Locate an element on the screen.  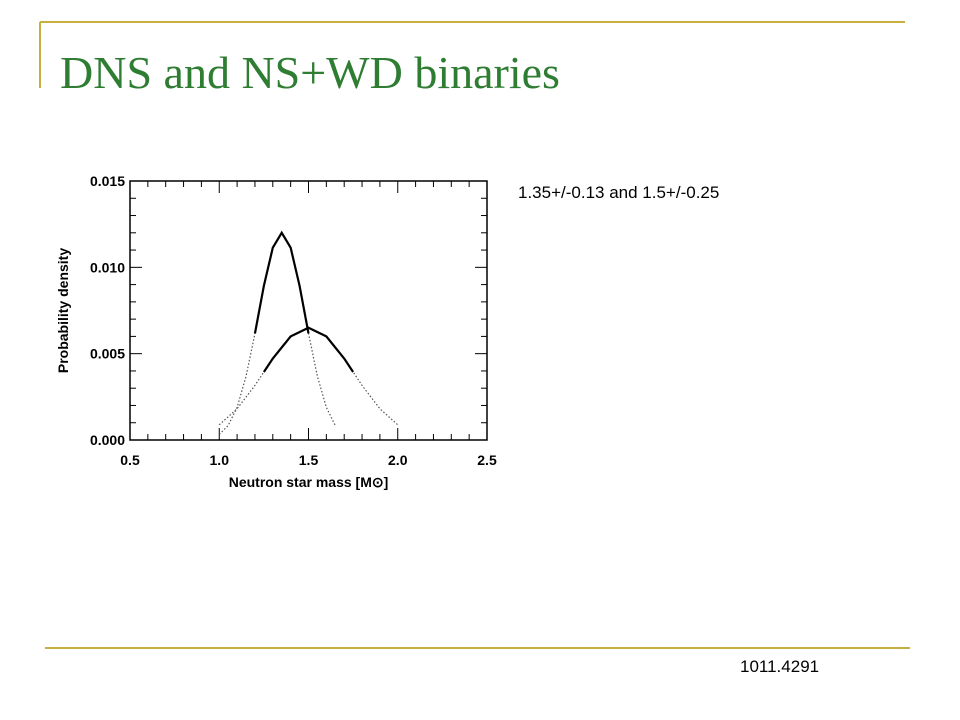
y-tick-label: 0.005 is located at coordinates (107, 354).